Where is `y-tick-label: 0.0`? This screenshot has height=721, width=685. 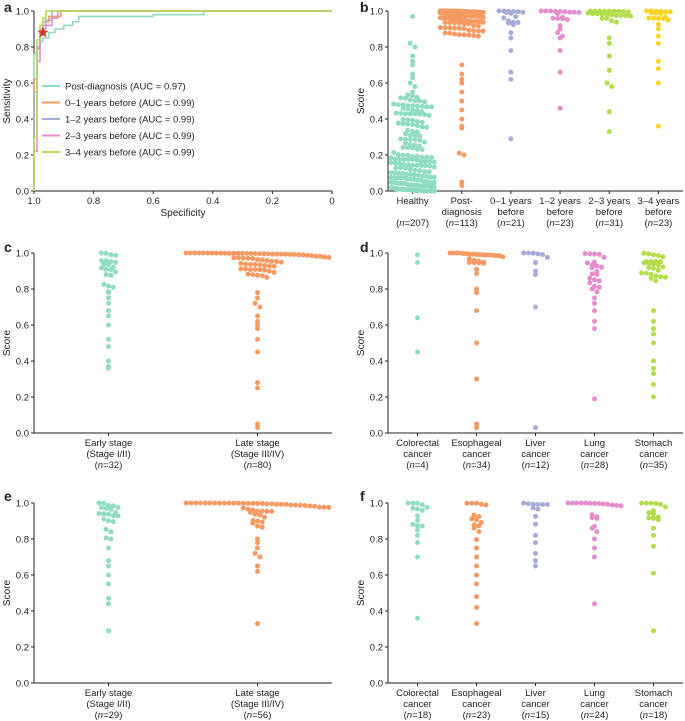
y-tick-label: 0.0 is located at coordinates (376, 684).